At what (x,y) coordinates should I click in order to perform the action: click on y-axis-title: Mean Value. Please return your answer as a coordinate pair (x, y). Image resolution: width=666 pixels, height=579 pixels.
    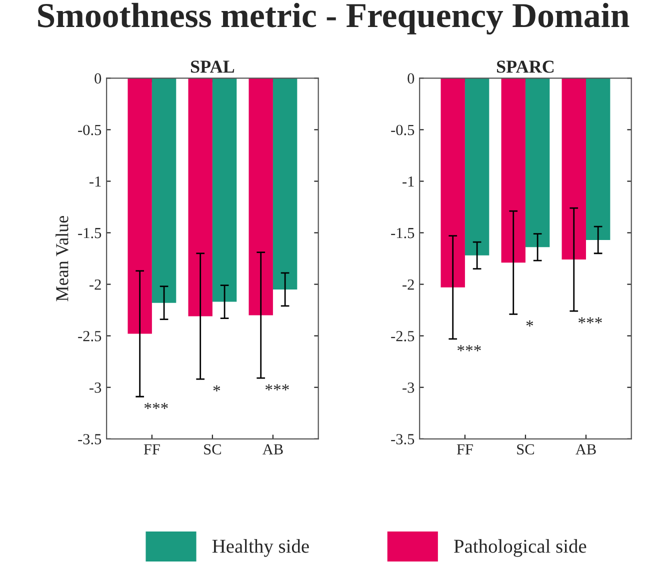
    Looking at the image, I should click on (62, 259).